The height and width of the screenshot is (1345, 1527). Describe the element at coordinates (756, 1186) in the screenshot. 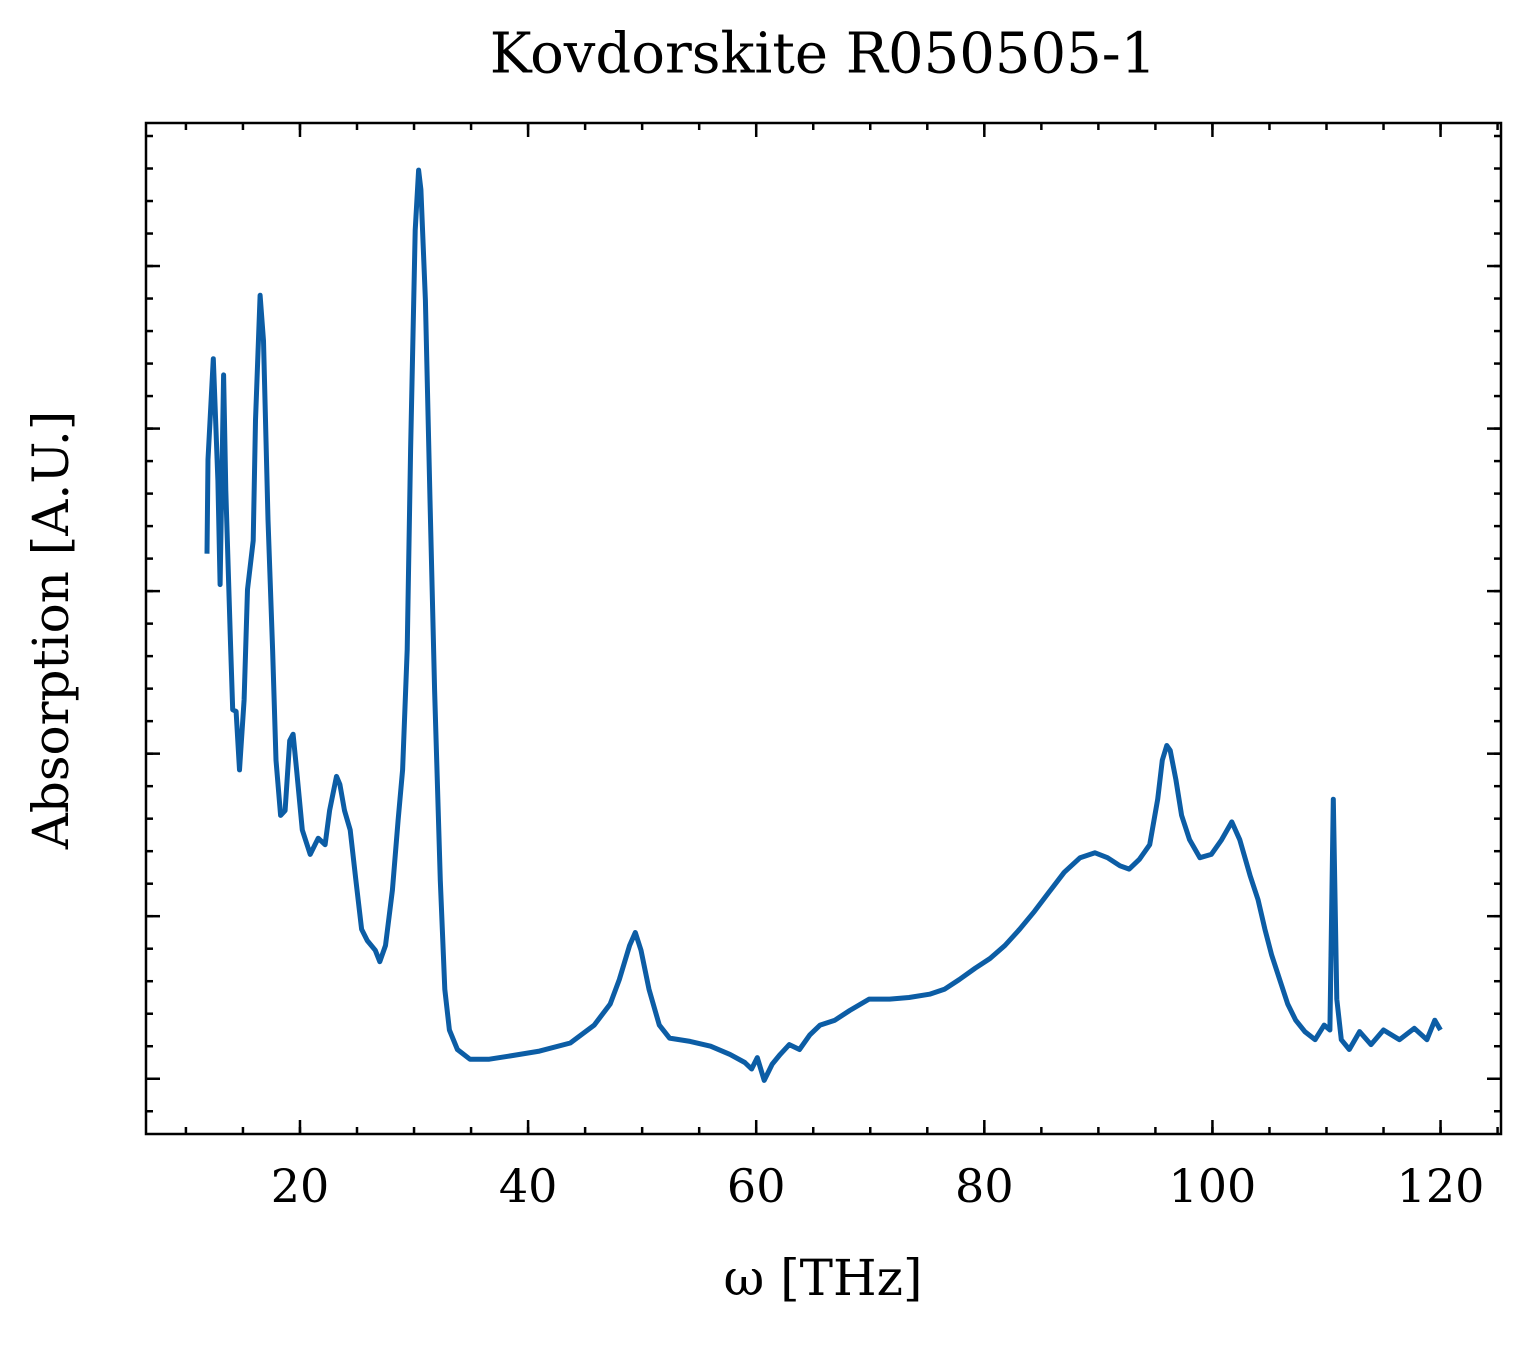

I see `x-tick-label: 60` at that location.